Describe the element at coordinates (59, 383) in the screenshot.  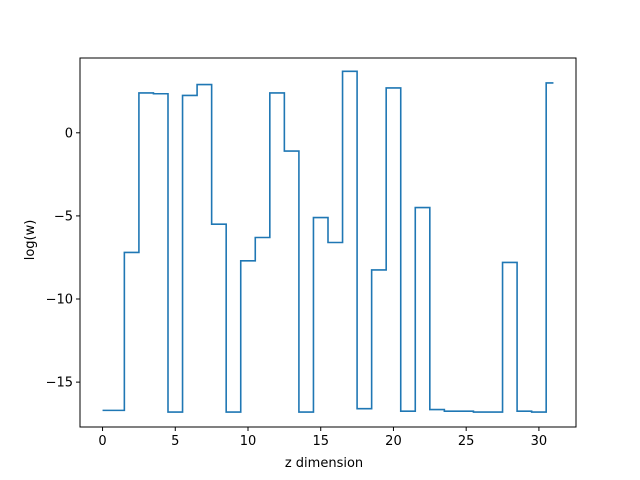
I see `y-tick-label: −15` at that location.